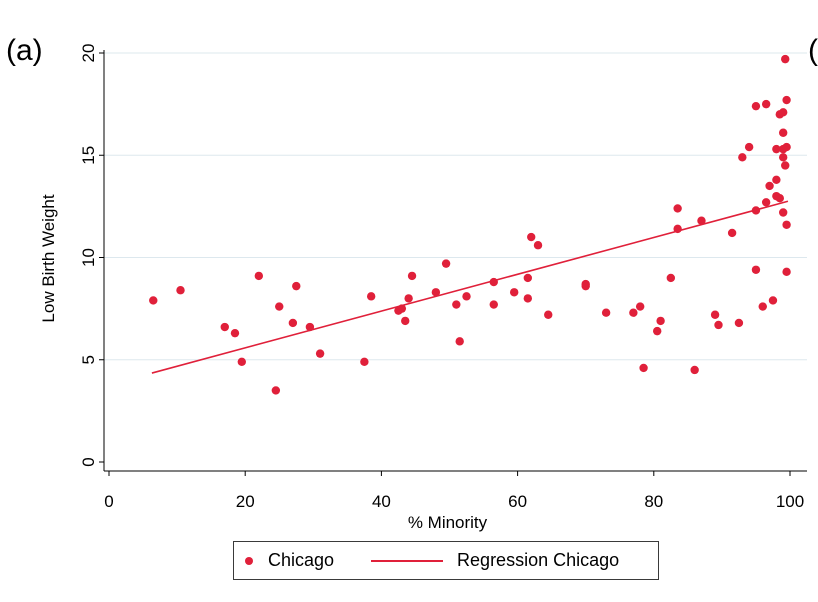  I want to click on x-tick-label: 80, so click(653, 501).